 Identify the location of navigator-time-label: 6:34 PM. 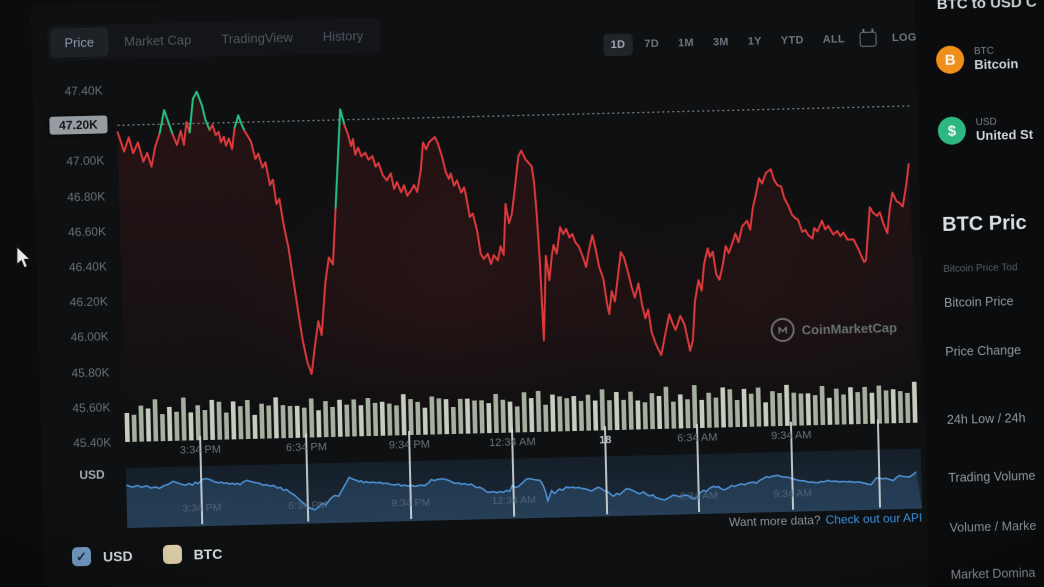
(308, 506).